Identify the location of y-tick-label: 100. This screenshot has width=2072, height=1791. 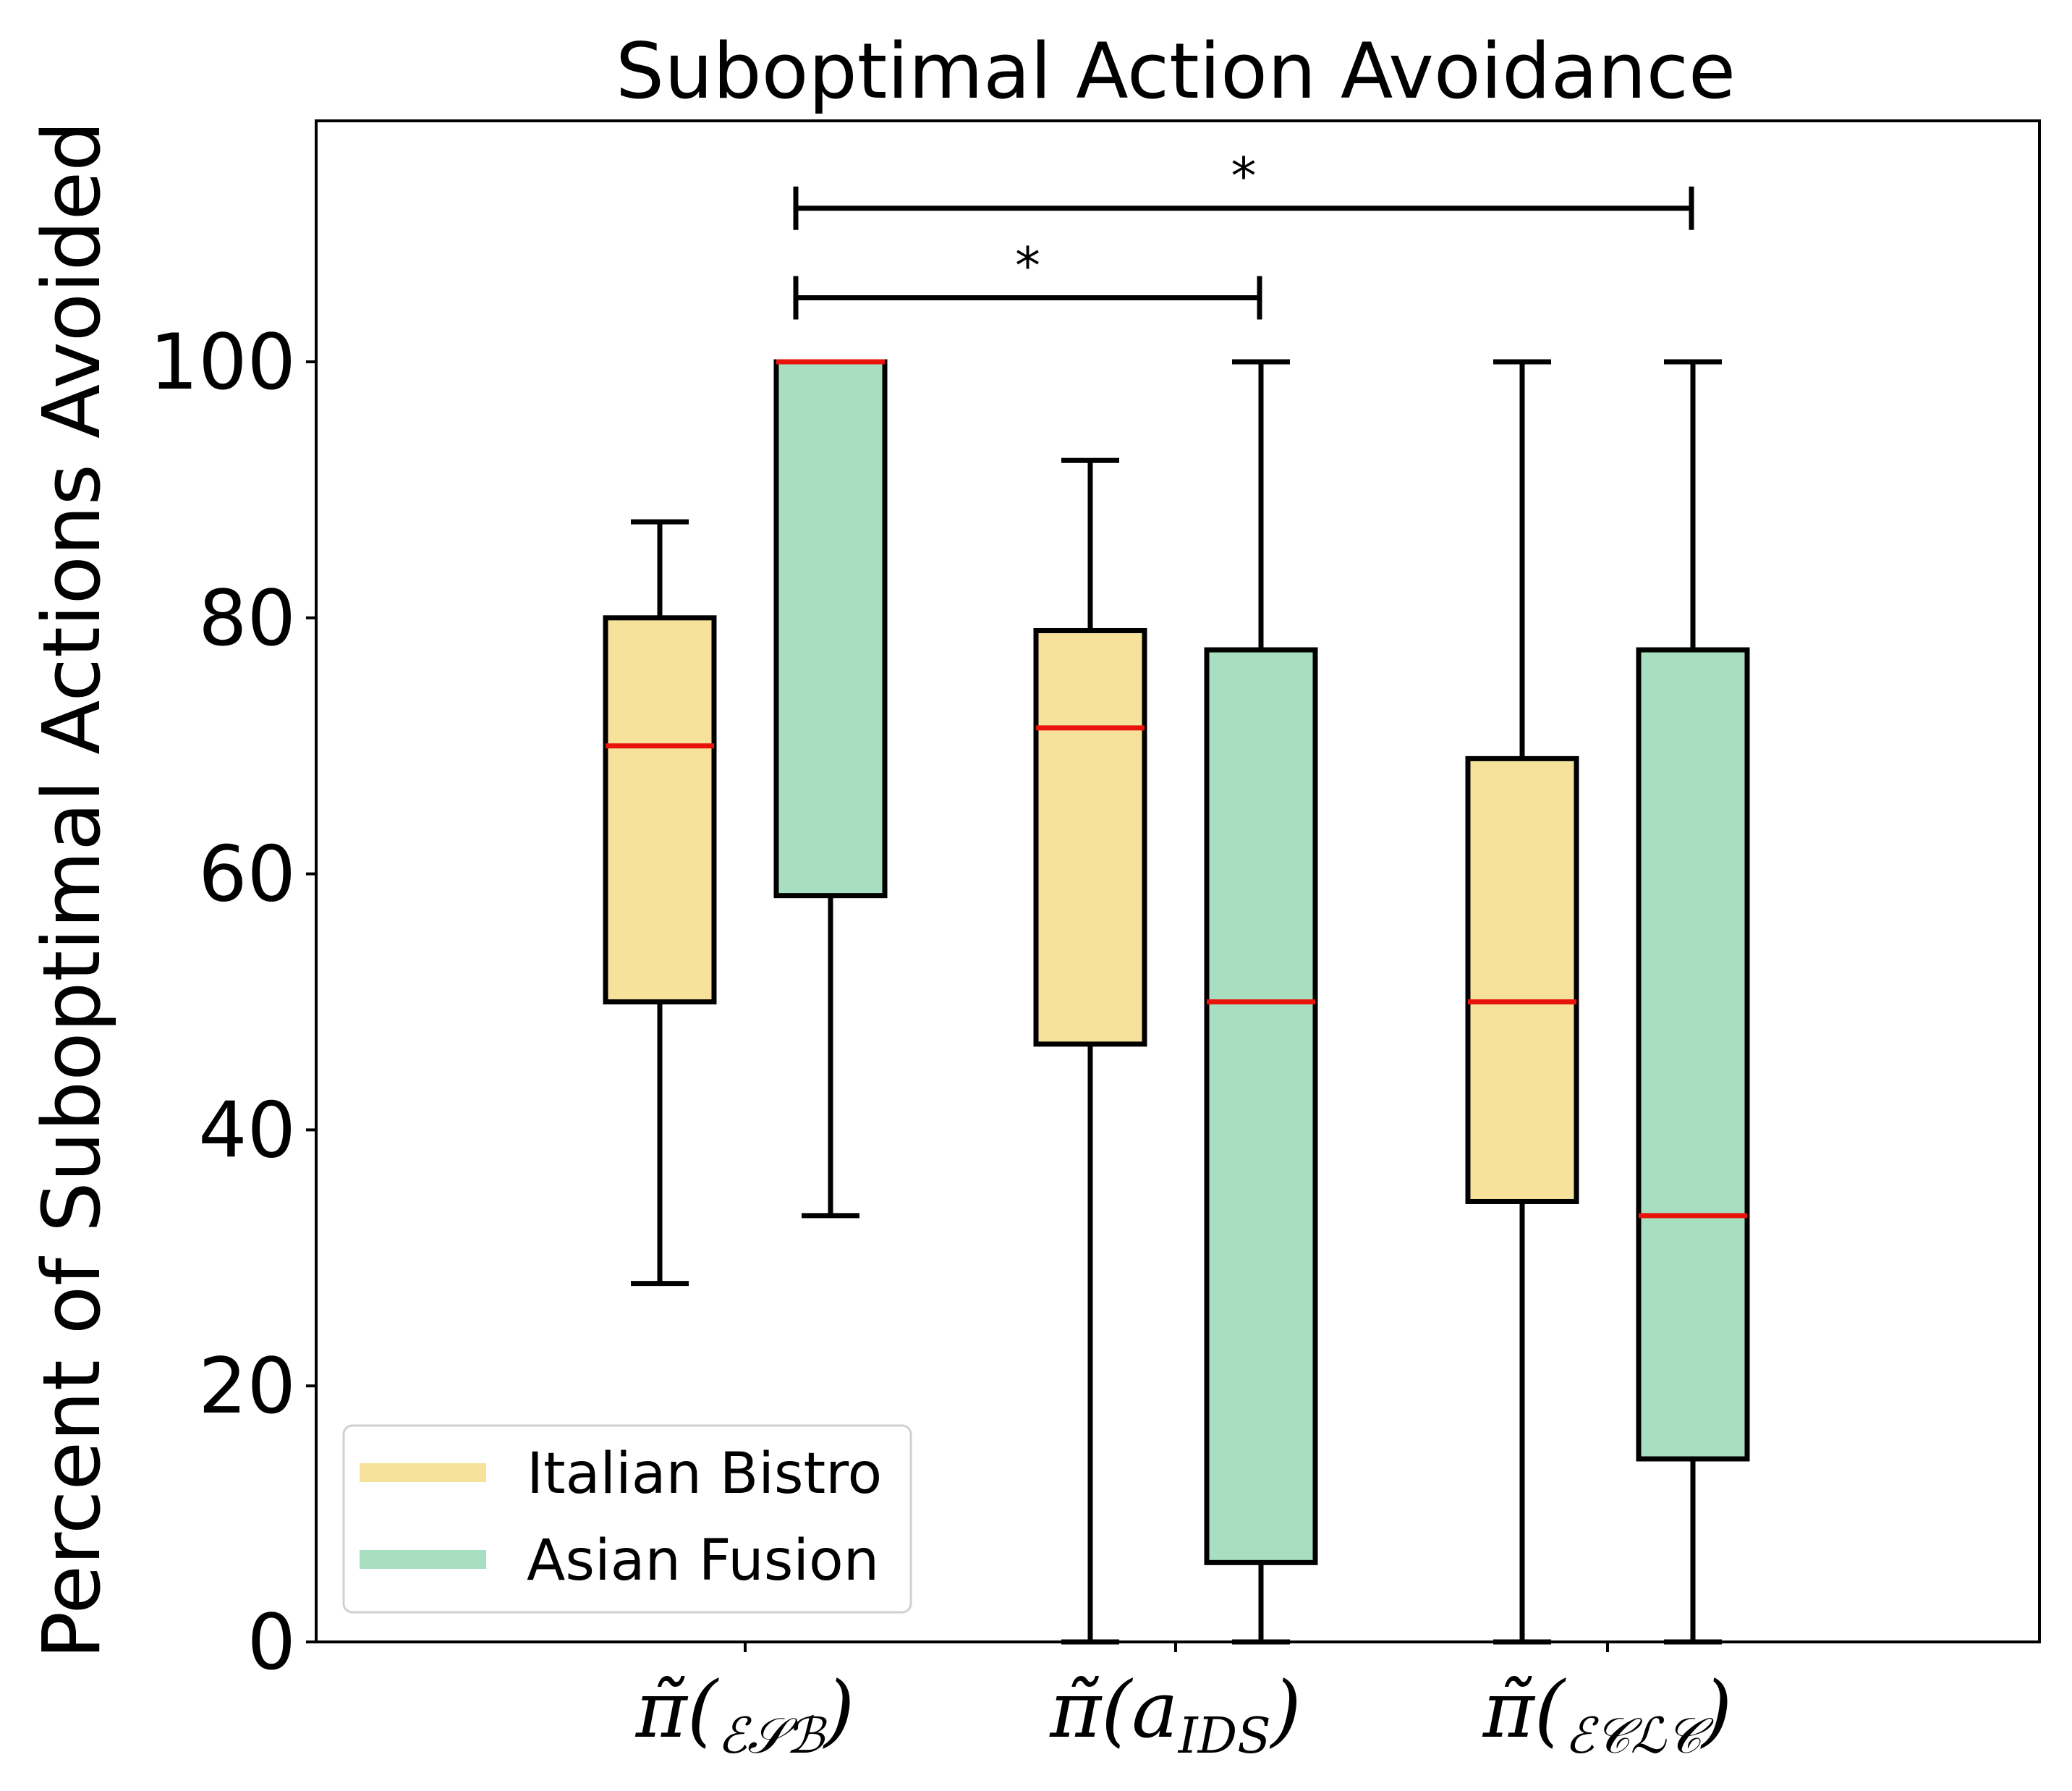
(223, 362).